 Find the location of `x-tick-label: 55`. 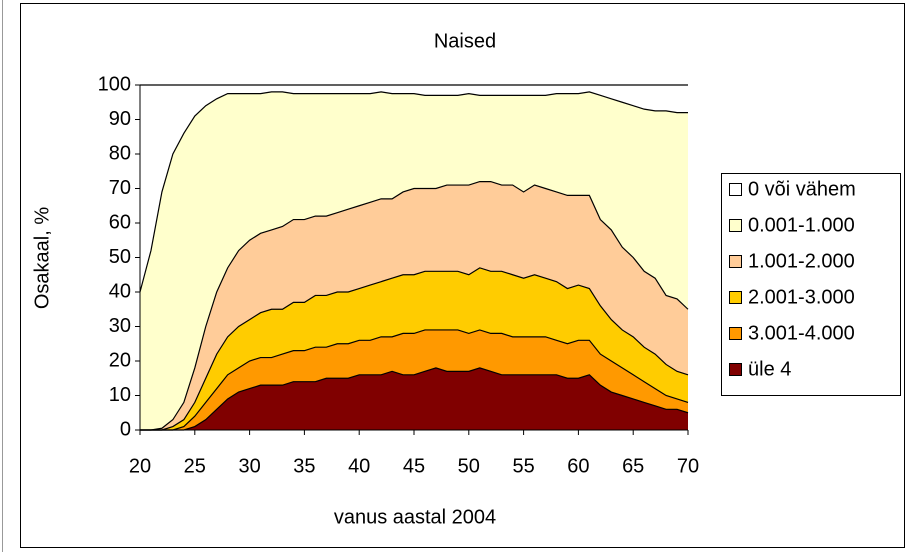

x-tick-label: 55 is located at coordinates (523, 466).